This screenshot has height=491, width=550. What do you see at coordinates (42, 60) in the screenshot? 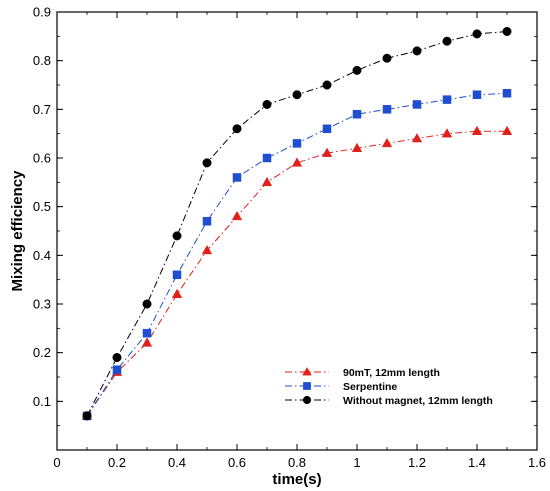
I see `y-tick-label: 0.8` at bounding box center [42, 60].